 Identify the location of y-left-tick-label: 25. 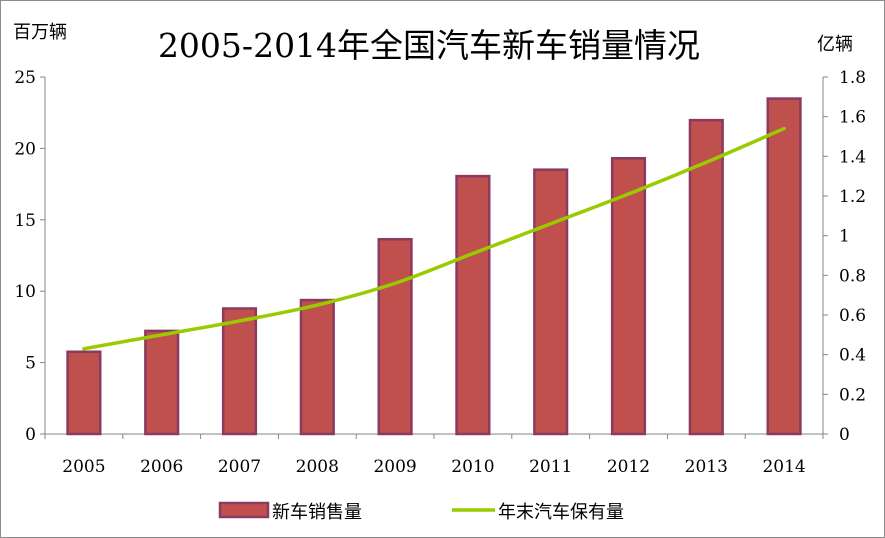
(25, 78).